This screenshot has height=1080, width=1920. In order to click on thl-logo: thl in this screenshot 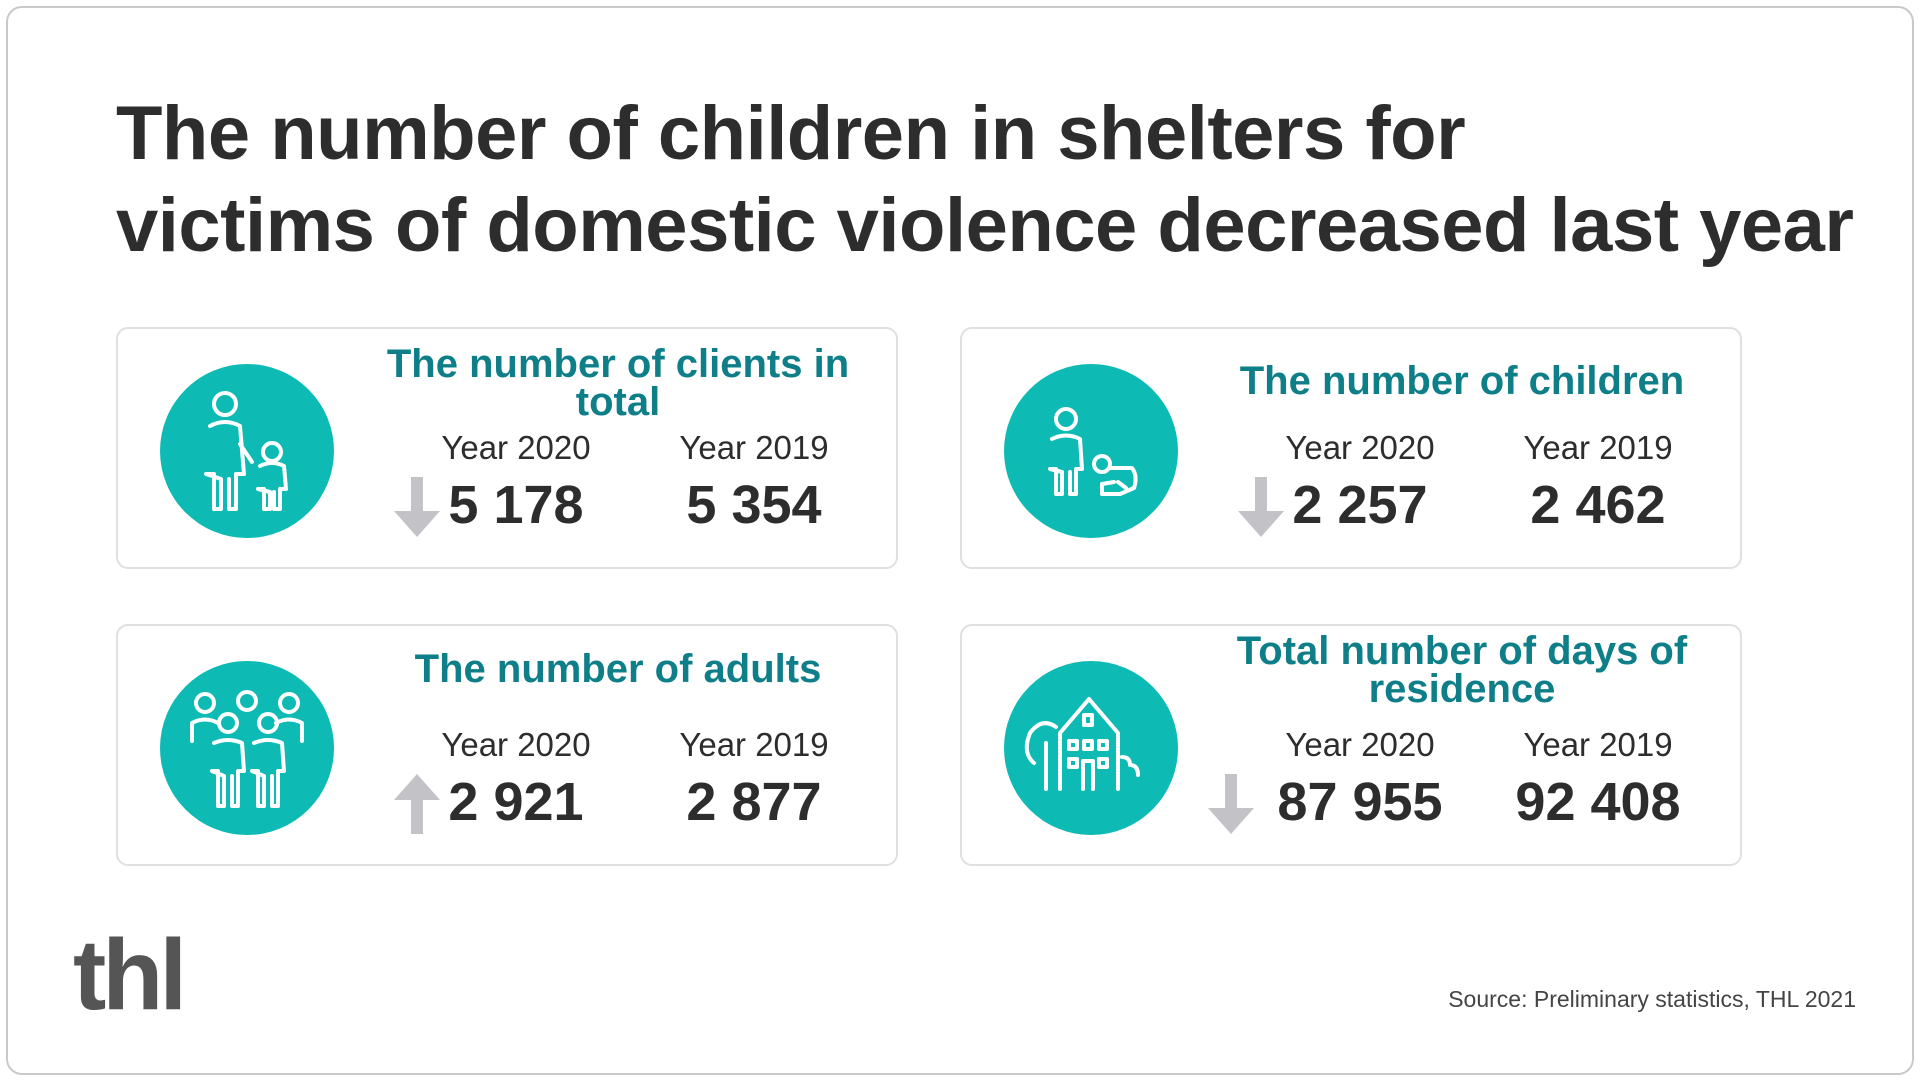, I will do `click(130, 975)`.